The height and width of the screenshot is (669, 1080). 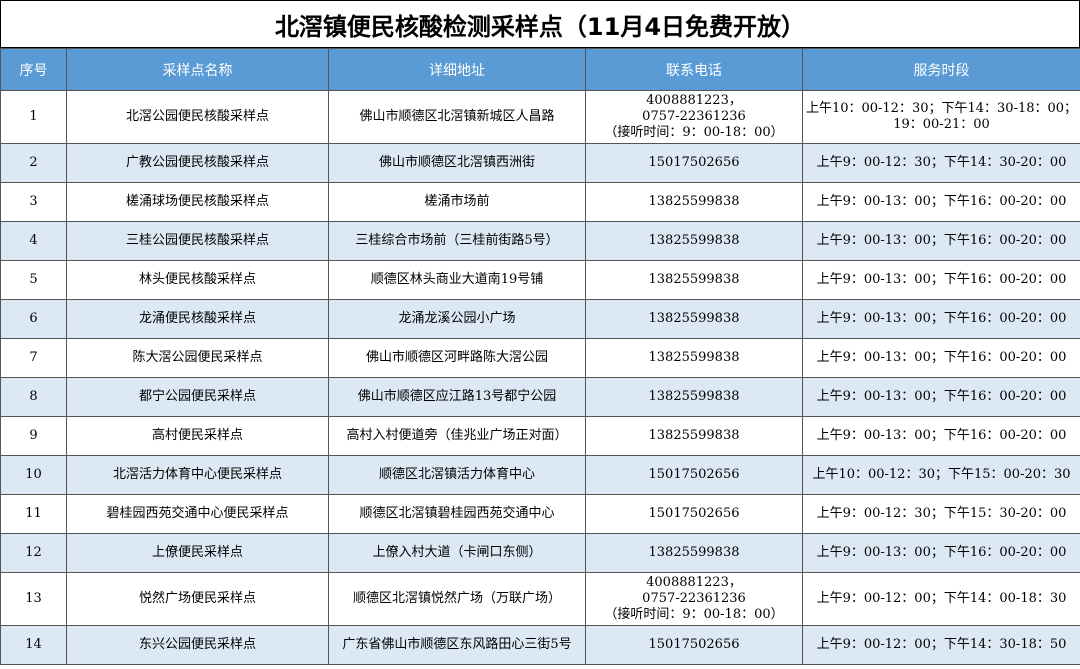 What do you see at coordinates (694, 132) in the screenshot?
I see `phone-line: （接听时间：9：00-18：00）` at bounding box center [694, 132].